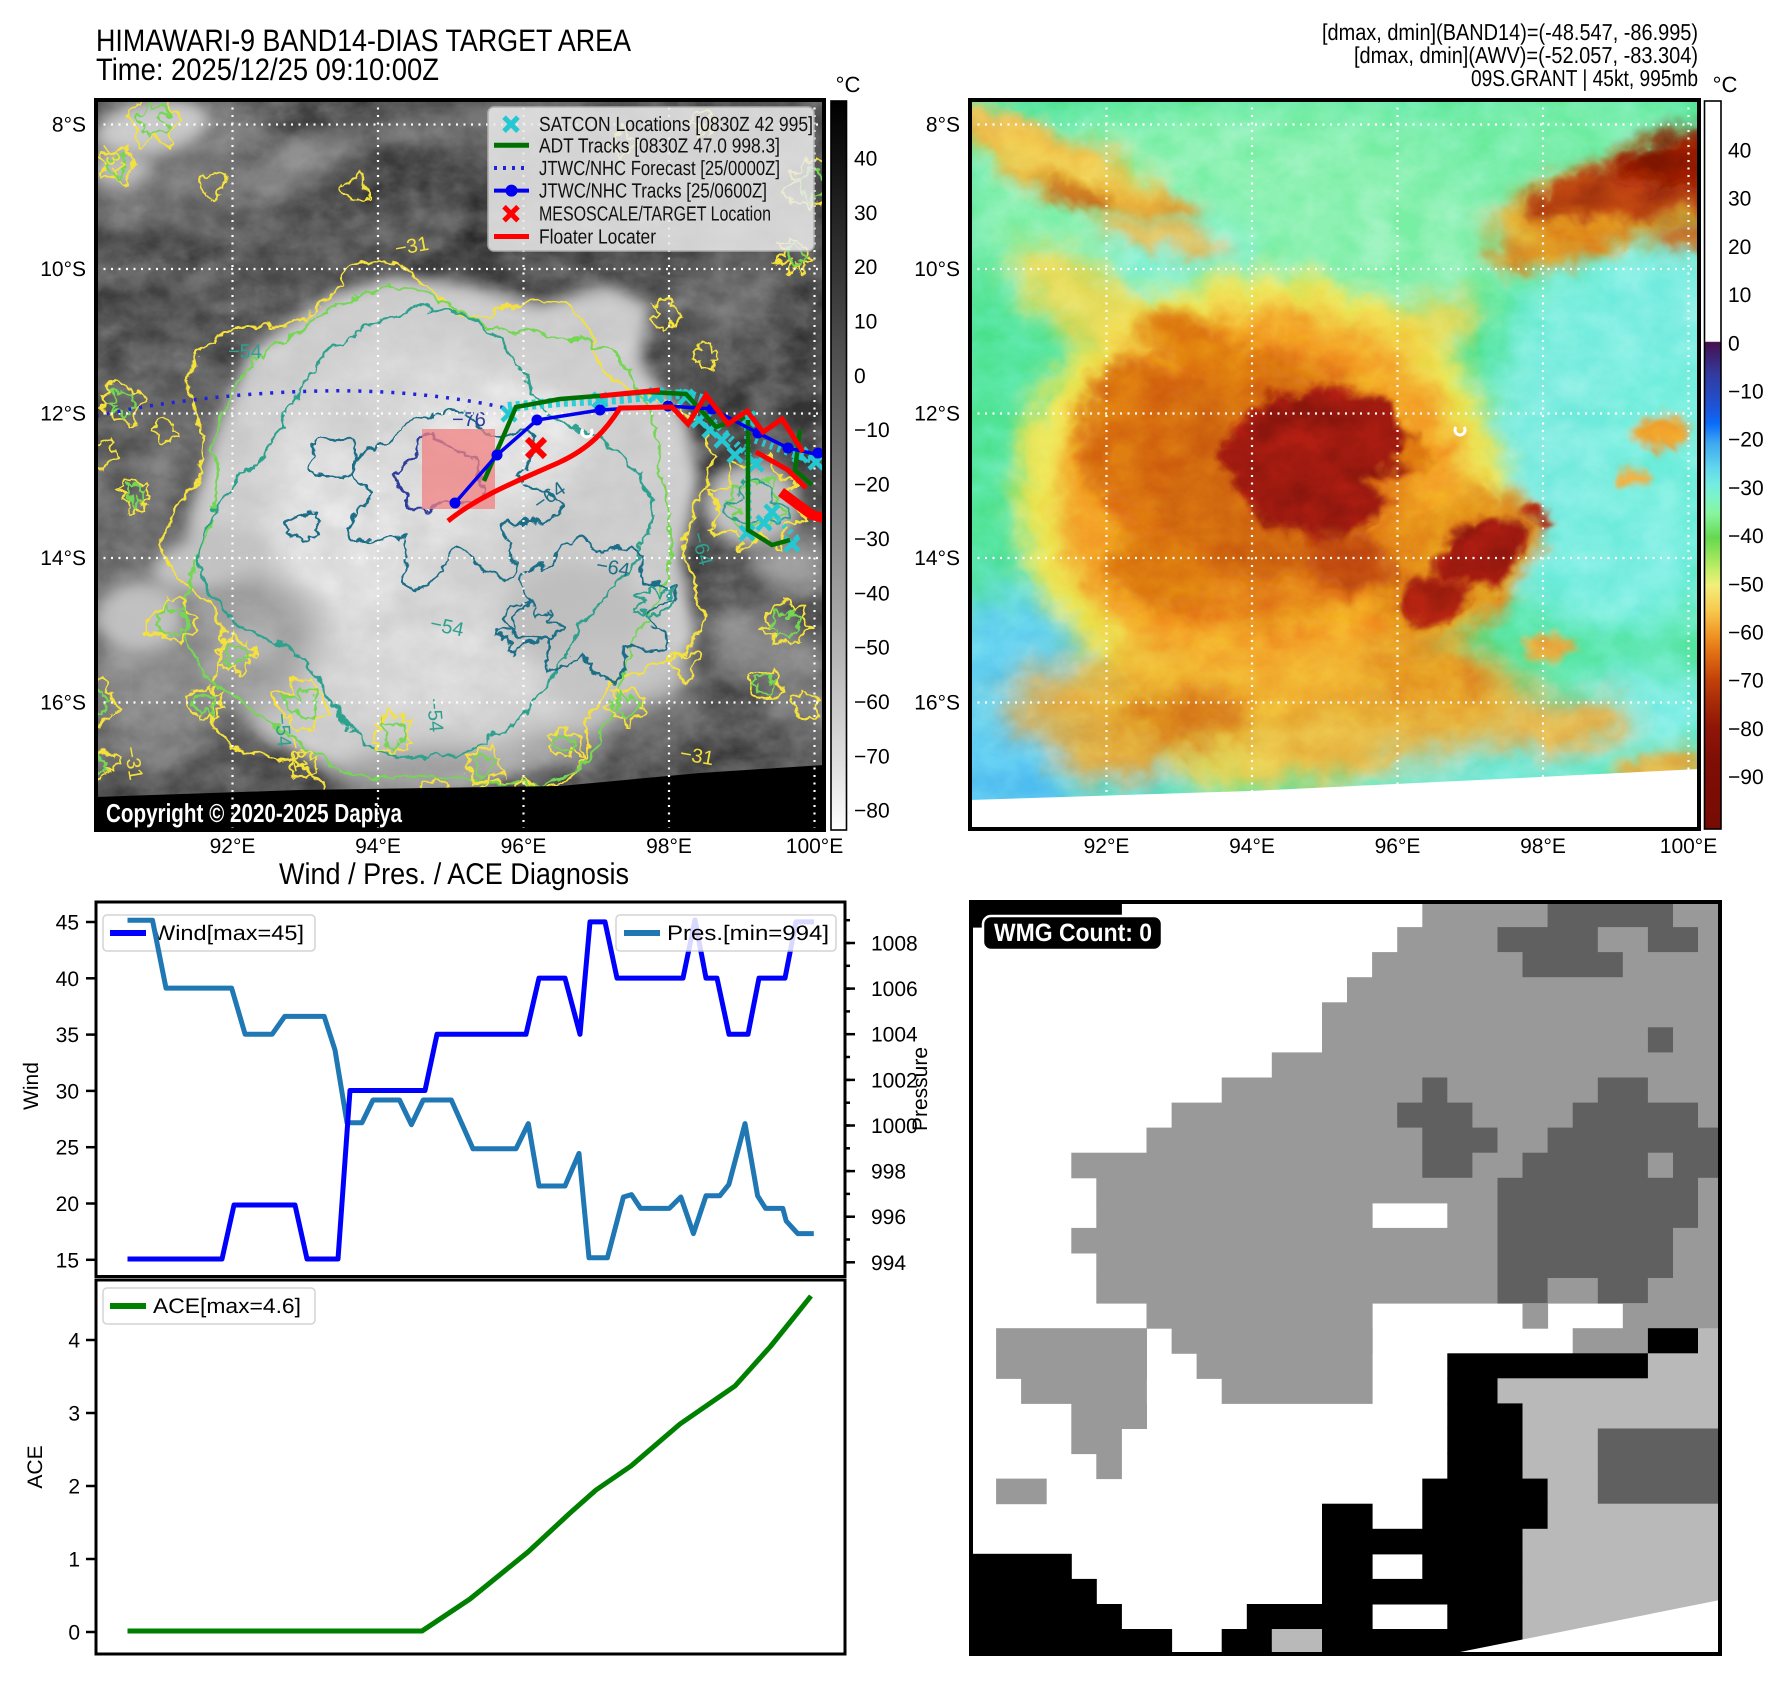  What do you see at coordinates (74, 1560) in the screenshot?
I see `svg-text: 1` at bounding box center [74, 1560].